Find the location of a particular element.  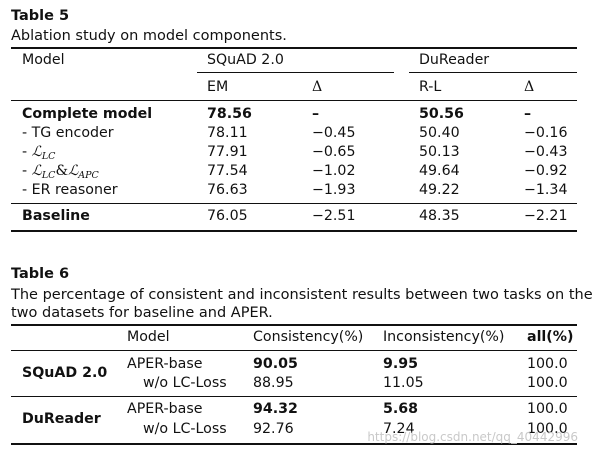

table5-row-delta1: – is located at coordinates (316, 114).